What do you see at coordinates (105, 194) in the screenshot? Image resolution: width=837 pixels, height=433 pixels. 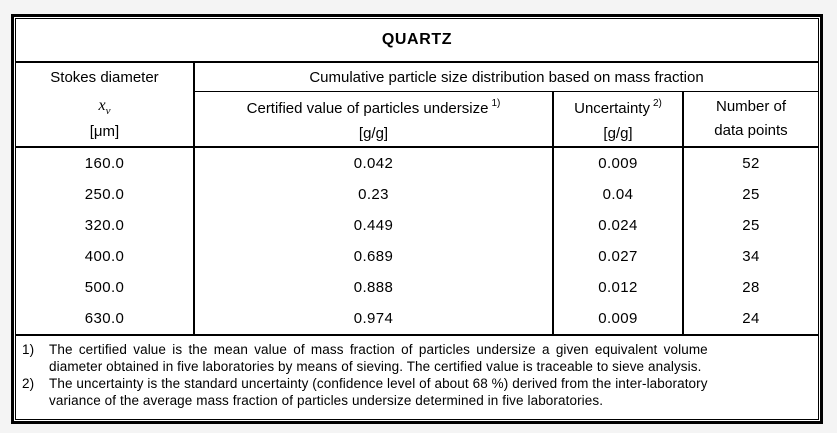 I see `cell-stokes-diameter: 250.0` at bounding box center [105, 194].